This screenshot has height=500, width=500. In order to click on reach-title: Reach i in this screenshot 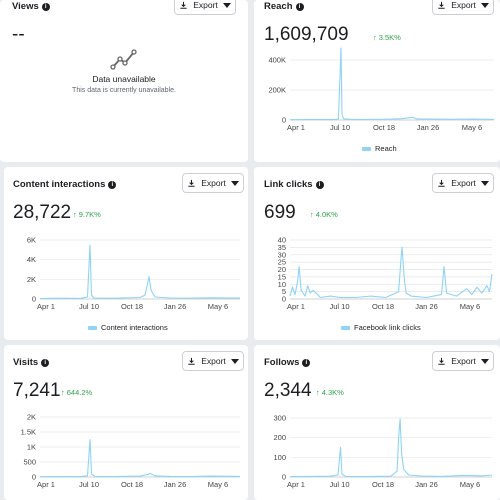, I will do `click(284, 6)`.